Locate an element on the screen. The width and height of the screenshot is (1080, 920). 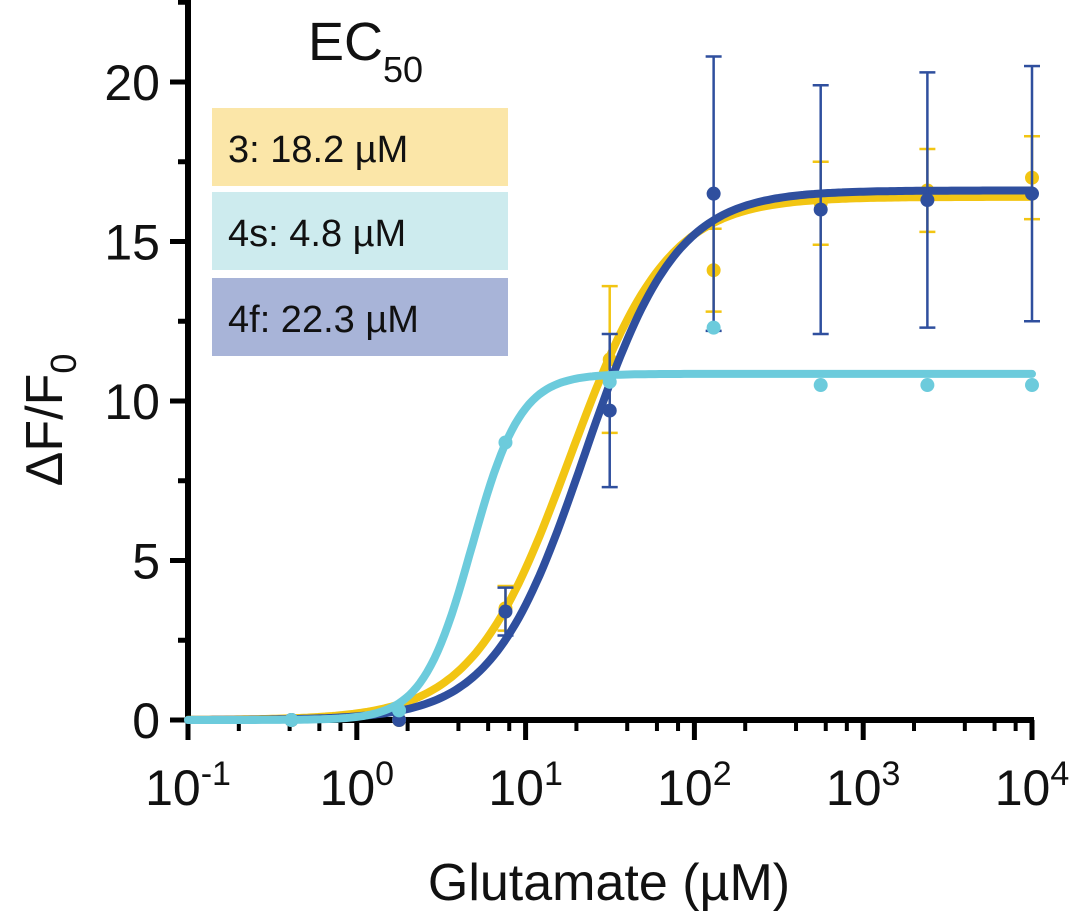
y-tick-label: 0 is located at coordinates (146, 721).